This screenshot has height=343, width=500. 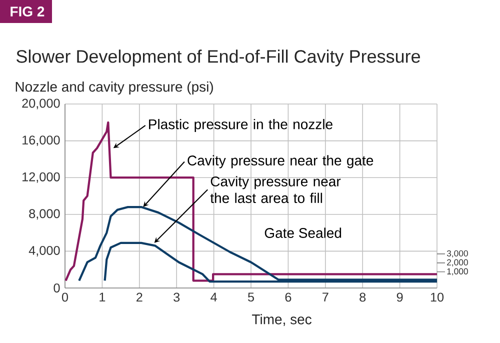 What do you see at coordinates (103, 297) in the screenshot?
I see `x-tick-label: 1` at bounding box center [103, 297].